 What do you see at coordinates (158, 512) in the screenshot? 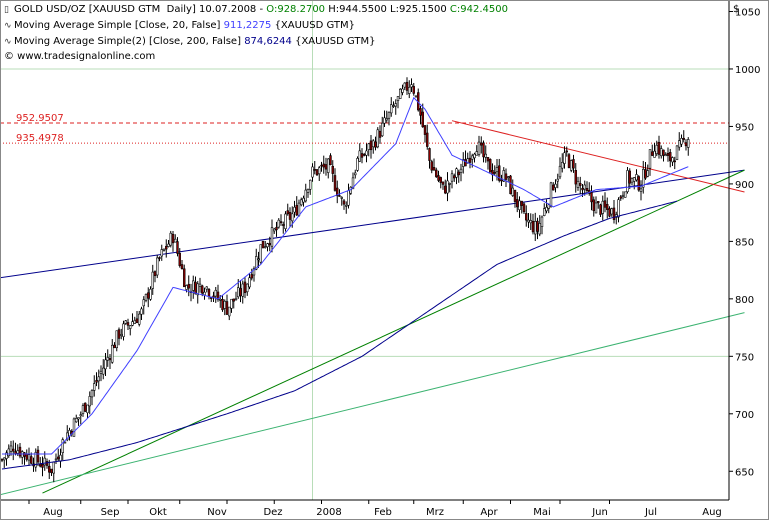
I see `x-tick-label: Okt` at bounding box center [158, 512].